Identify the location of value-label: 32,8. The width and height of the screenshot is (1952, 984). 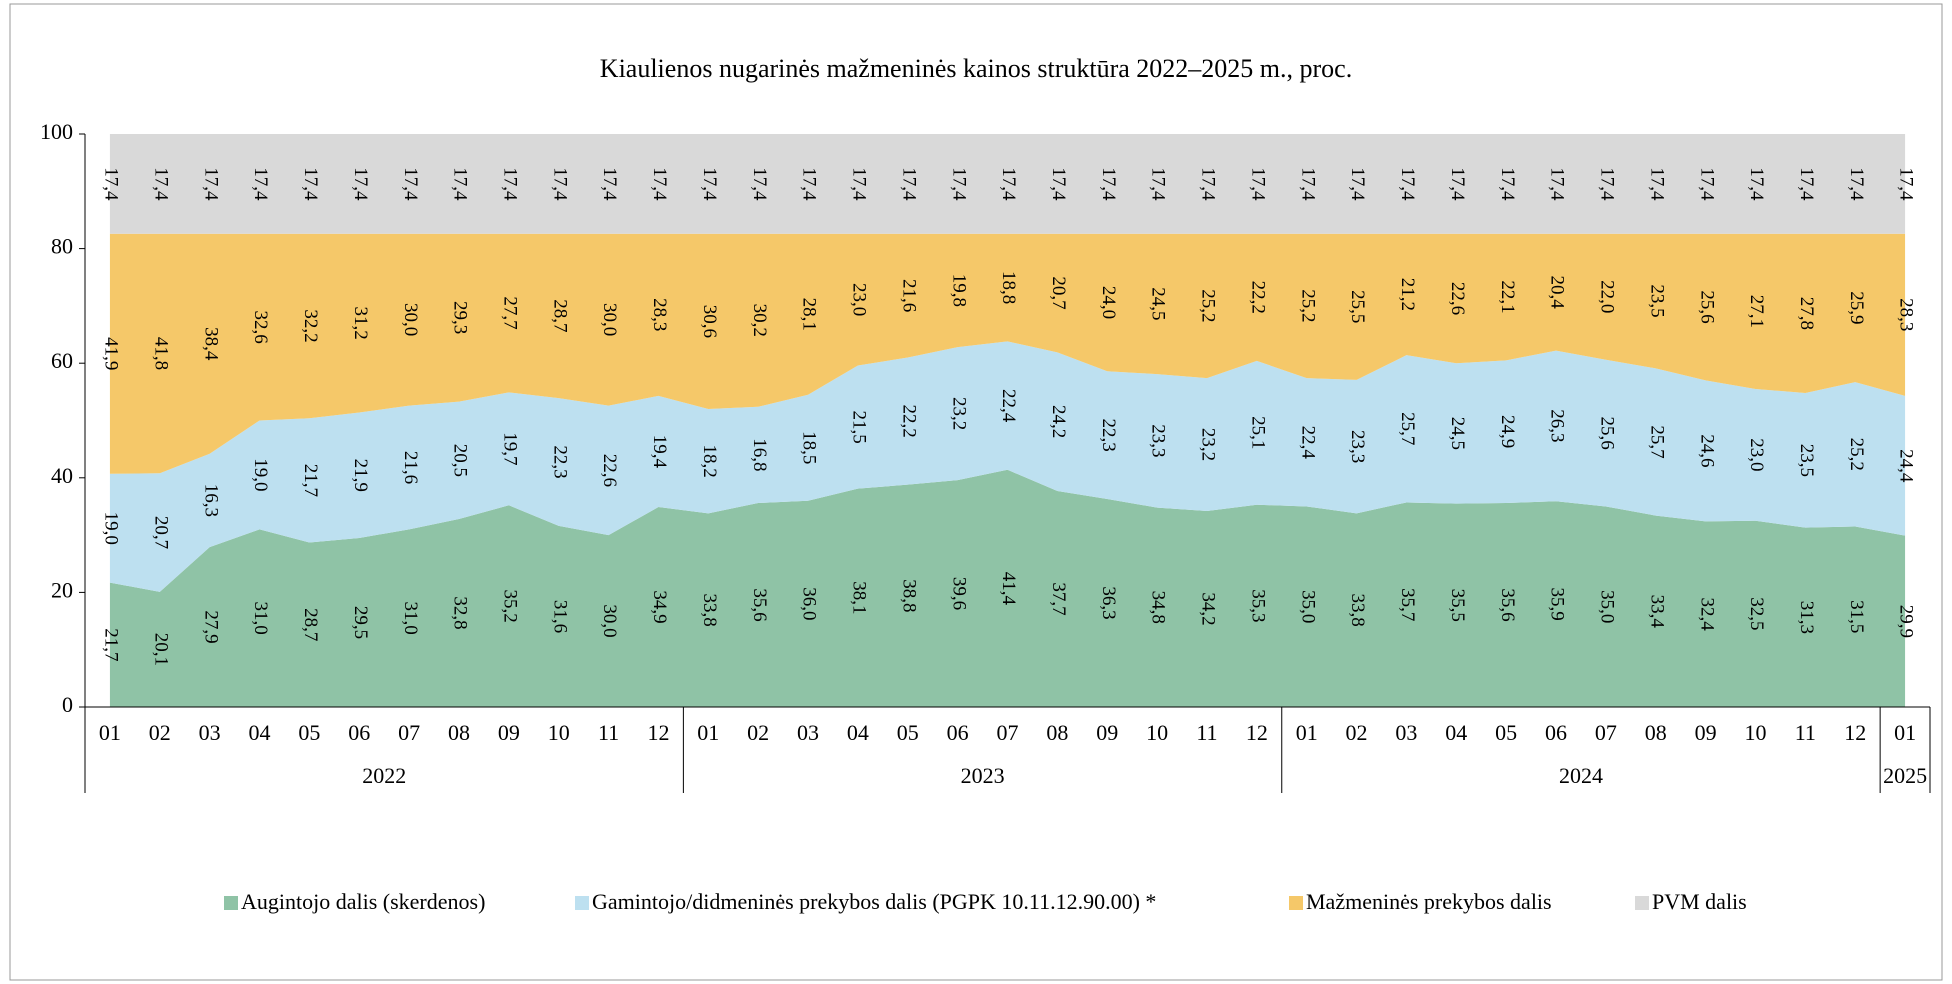
(460, 612).